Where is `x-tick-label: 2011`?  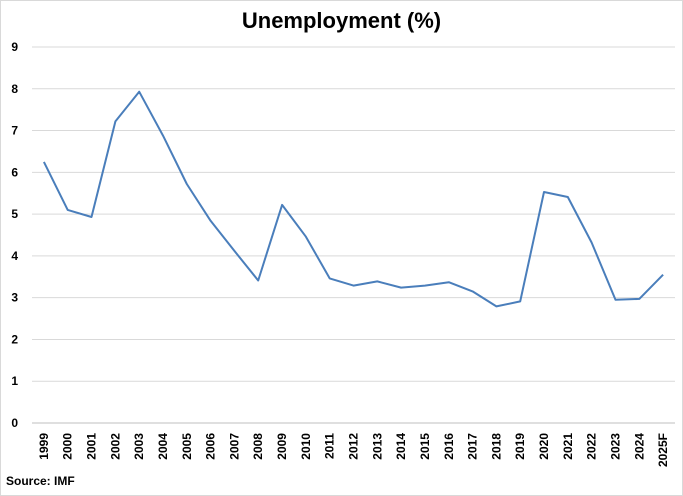
x-tick-label: 2011 is located at coordinates (330, 446).